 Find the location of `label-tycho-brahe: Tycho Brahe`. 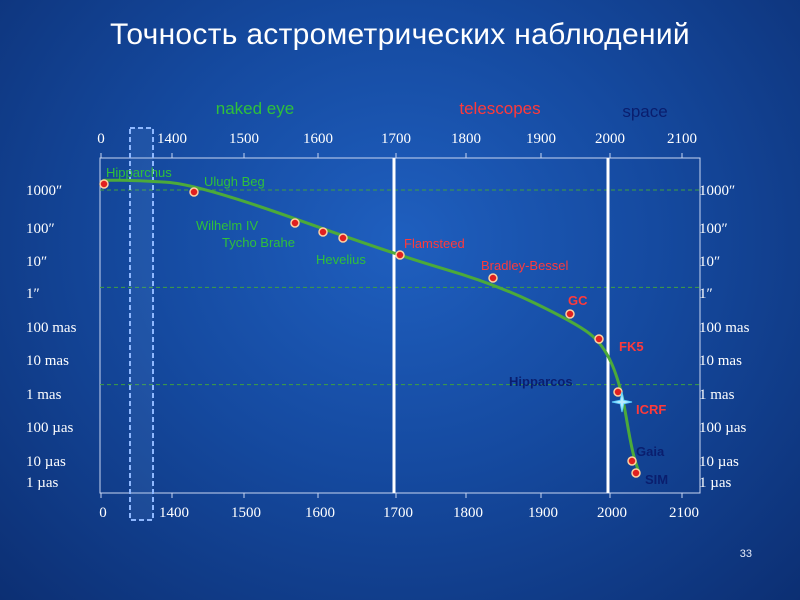

label-tycho-brahe: Tycho Brahe is located at coordinates (258, 242).